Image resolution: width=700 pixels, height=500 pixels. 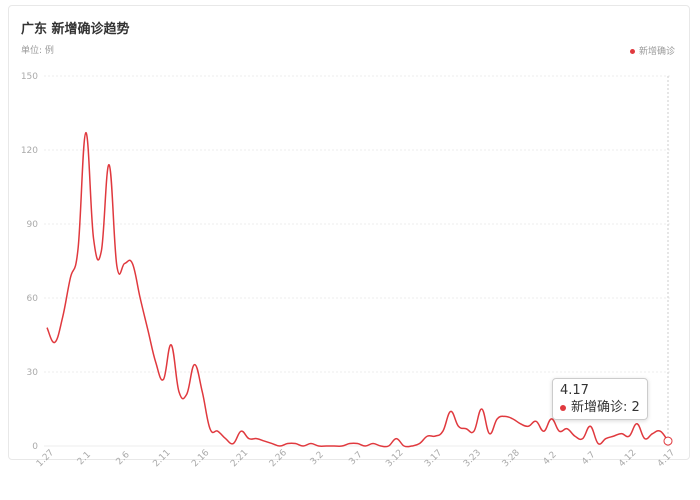 I want to click on x-tick-label: 4.2, so click(x=550, y=458).